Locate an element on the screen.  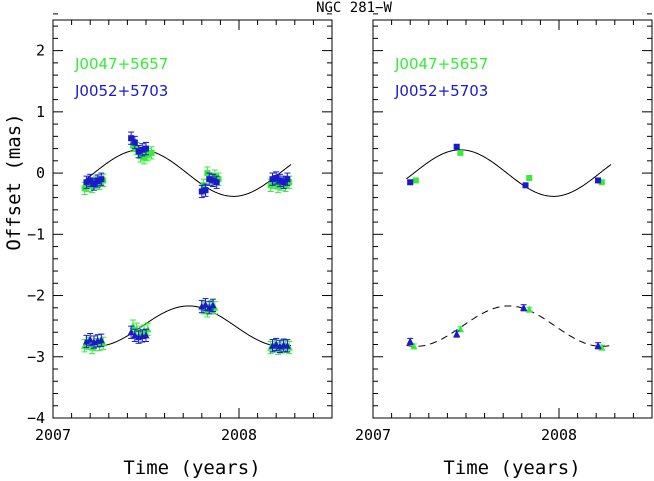
right-x-tick-label: 2007 is located at coordinates (373, 435).